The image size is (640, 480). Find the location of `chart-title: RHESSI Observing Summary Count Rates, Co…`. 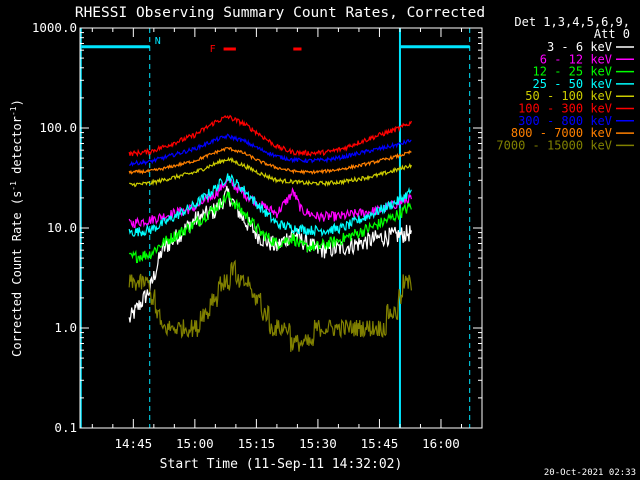

chart-title: RHESSI Observing Summary Count Rates, Co… is located at coordinates (280, 13).